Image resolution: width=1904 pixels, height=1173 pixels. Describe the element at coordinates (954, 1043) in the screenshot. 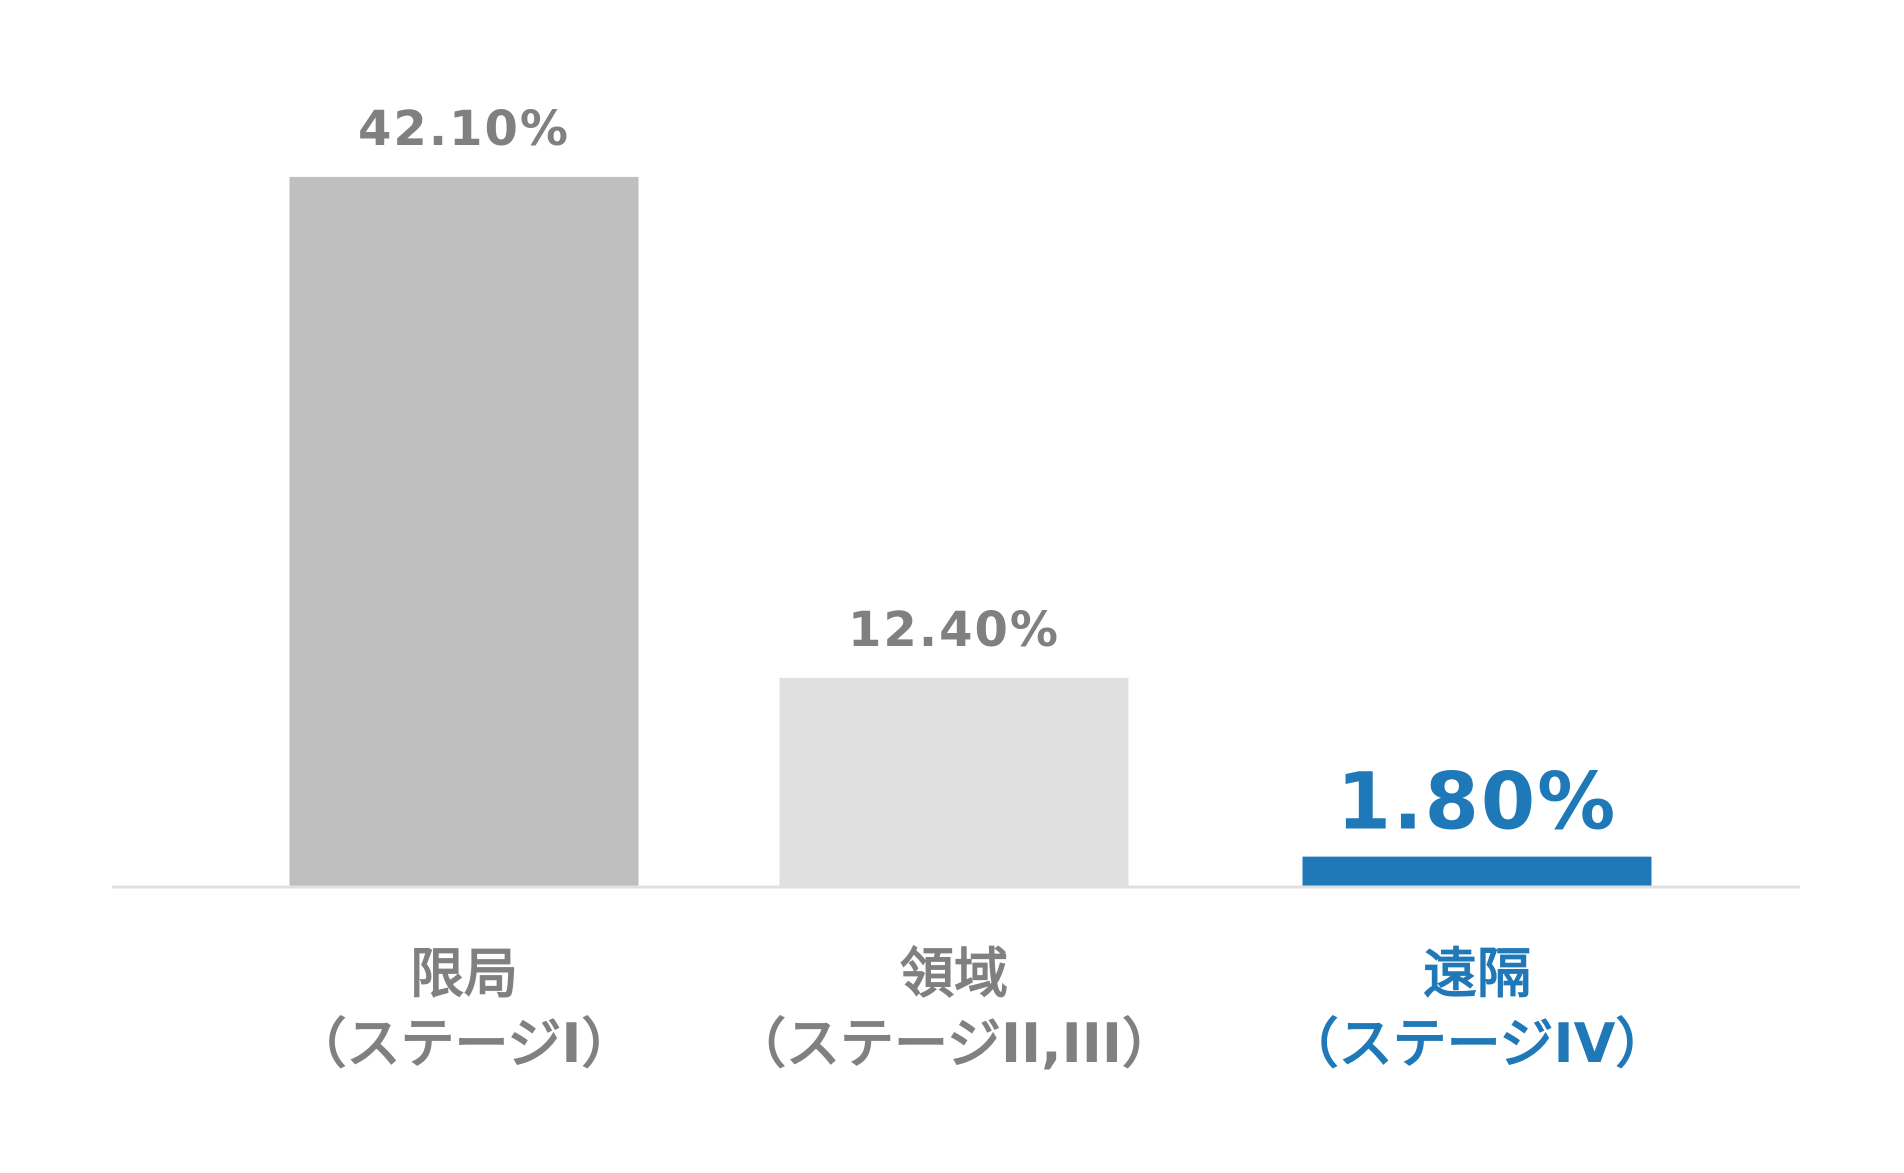

I see `category-label: （ステージII,III）` at that location.